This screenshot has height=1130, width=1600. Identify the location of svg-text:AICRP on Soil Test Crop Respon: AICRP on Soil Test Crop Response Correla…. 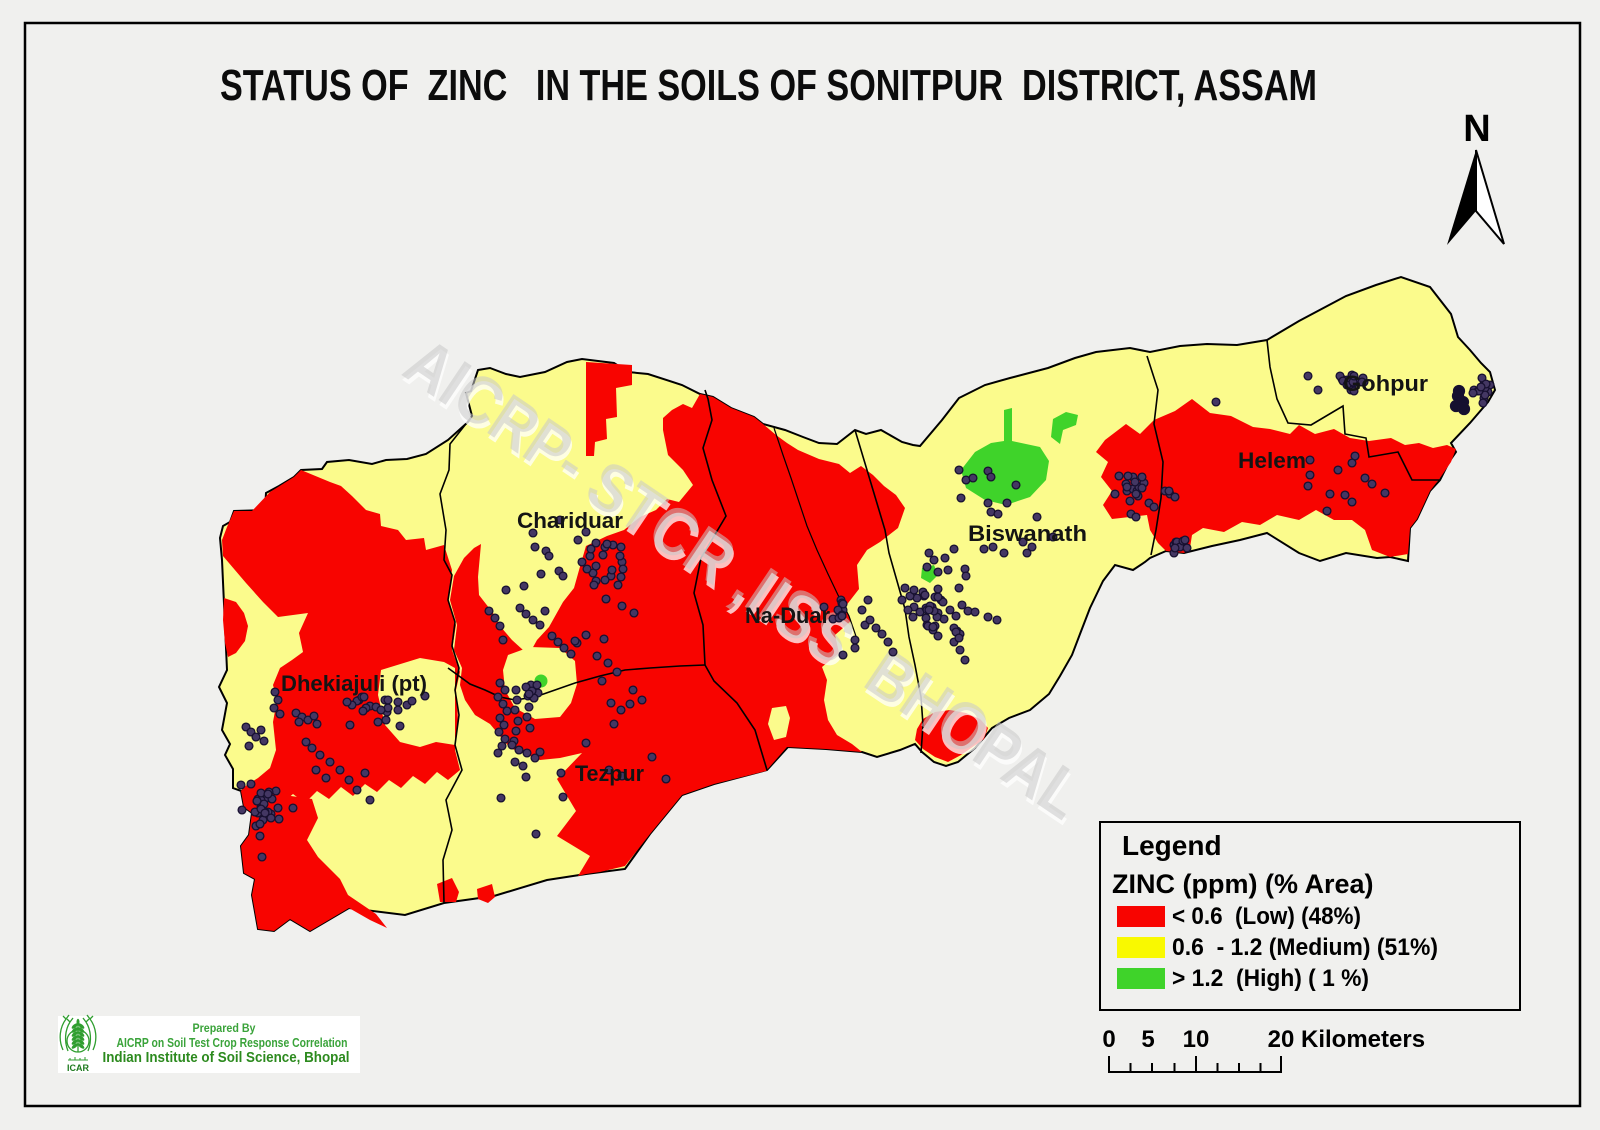
(232, 1042).